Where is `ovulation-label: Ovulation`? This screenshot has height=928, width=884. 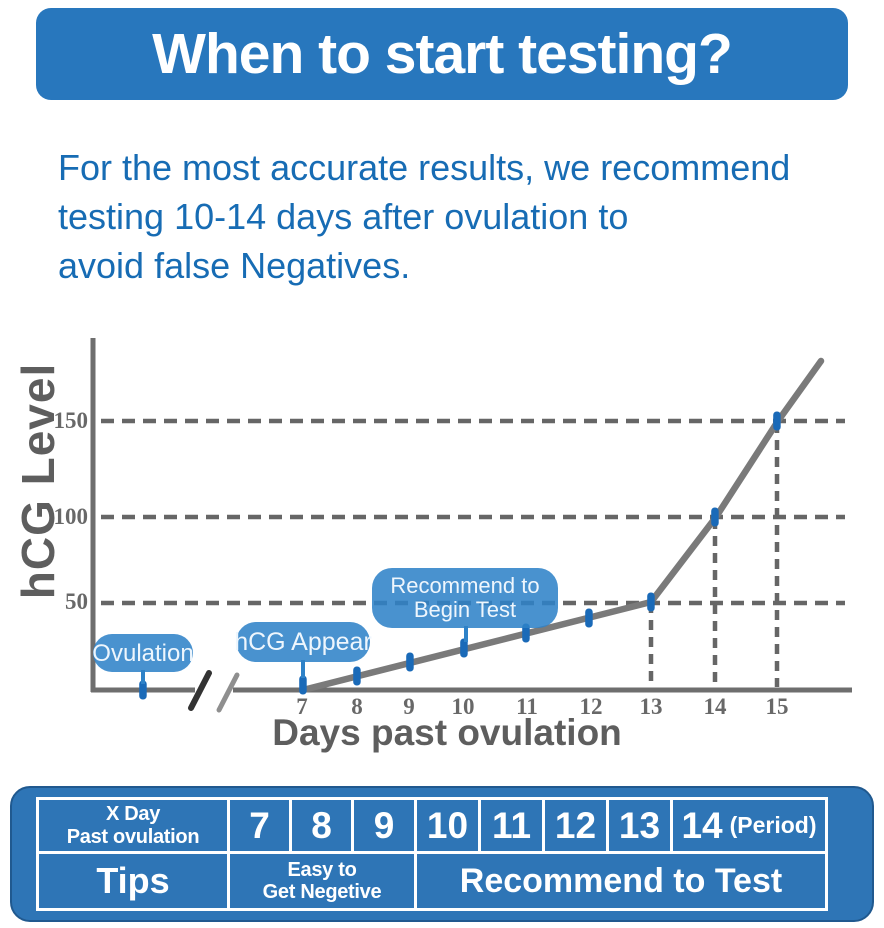 ovulation-label: Ovulation is located at coordinates (142, 653).